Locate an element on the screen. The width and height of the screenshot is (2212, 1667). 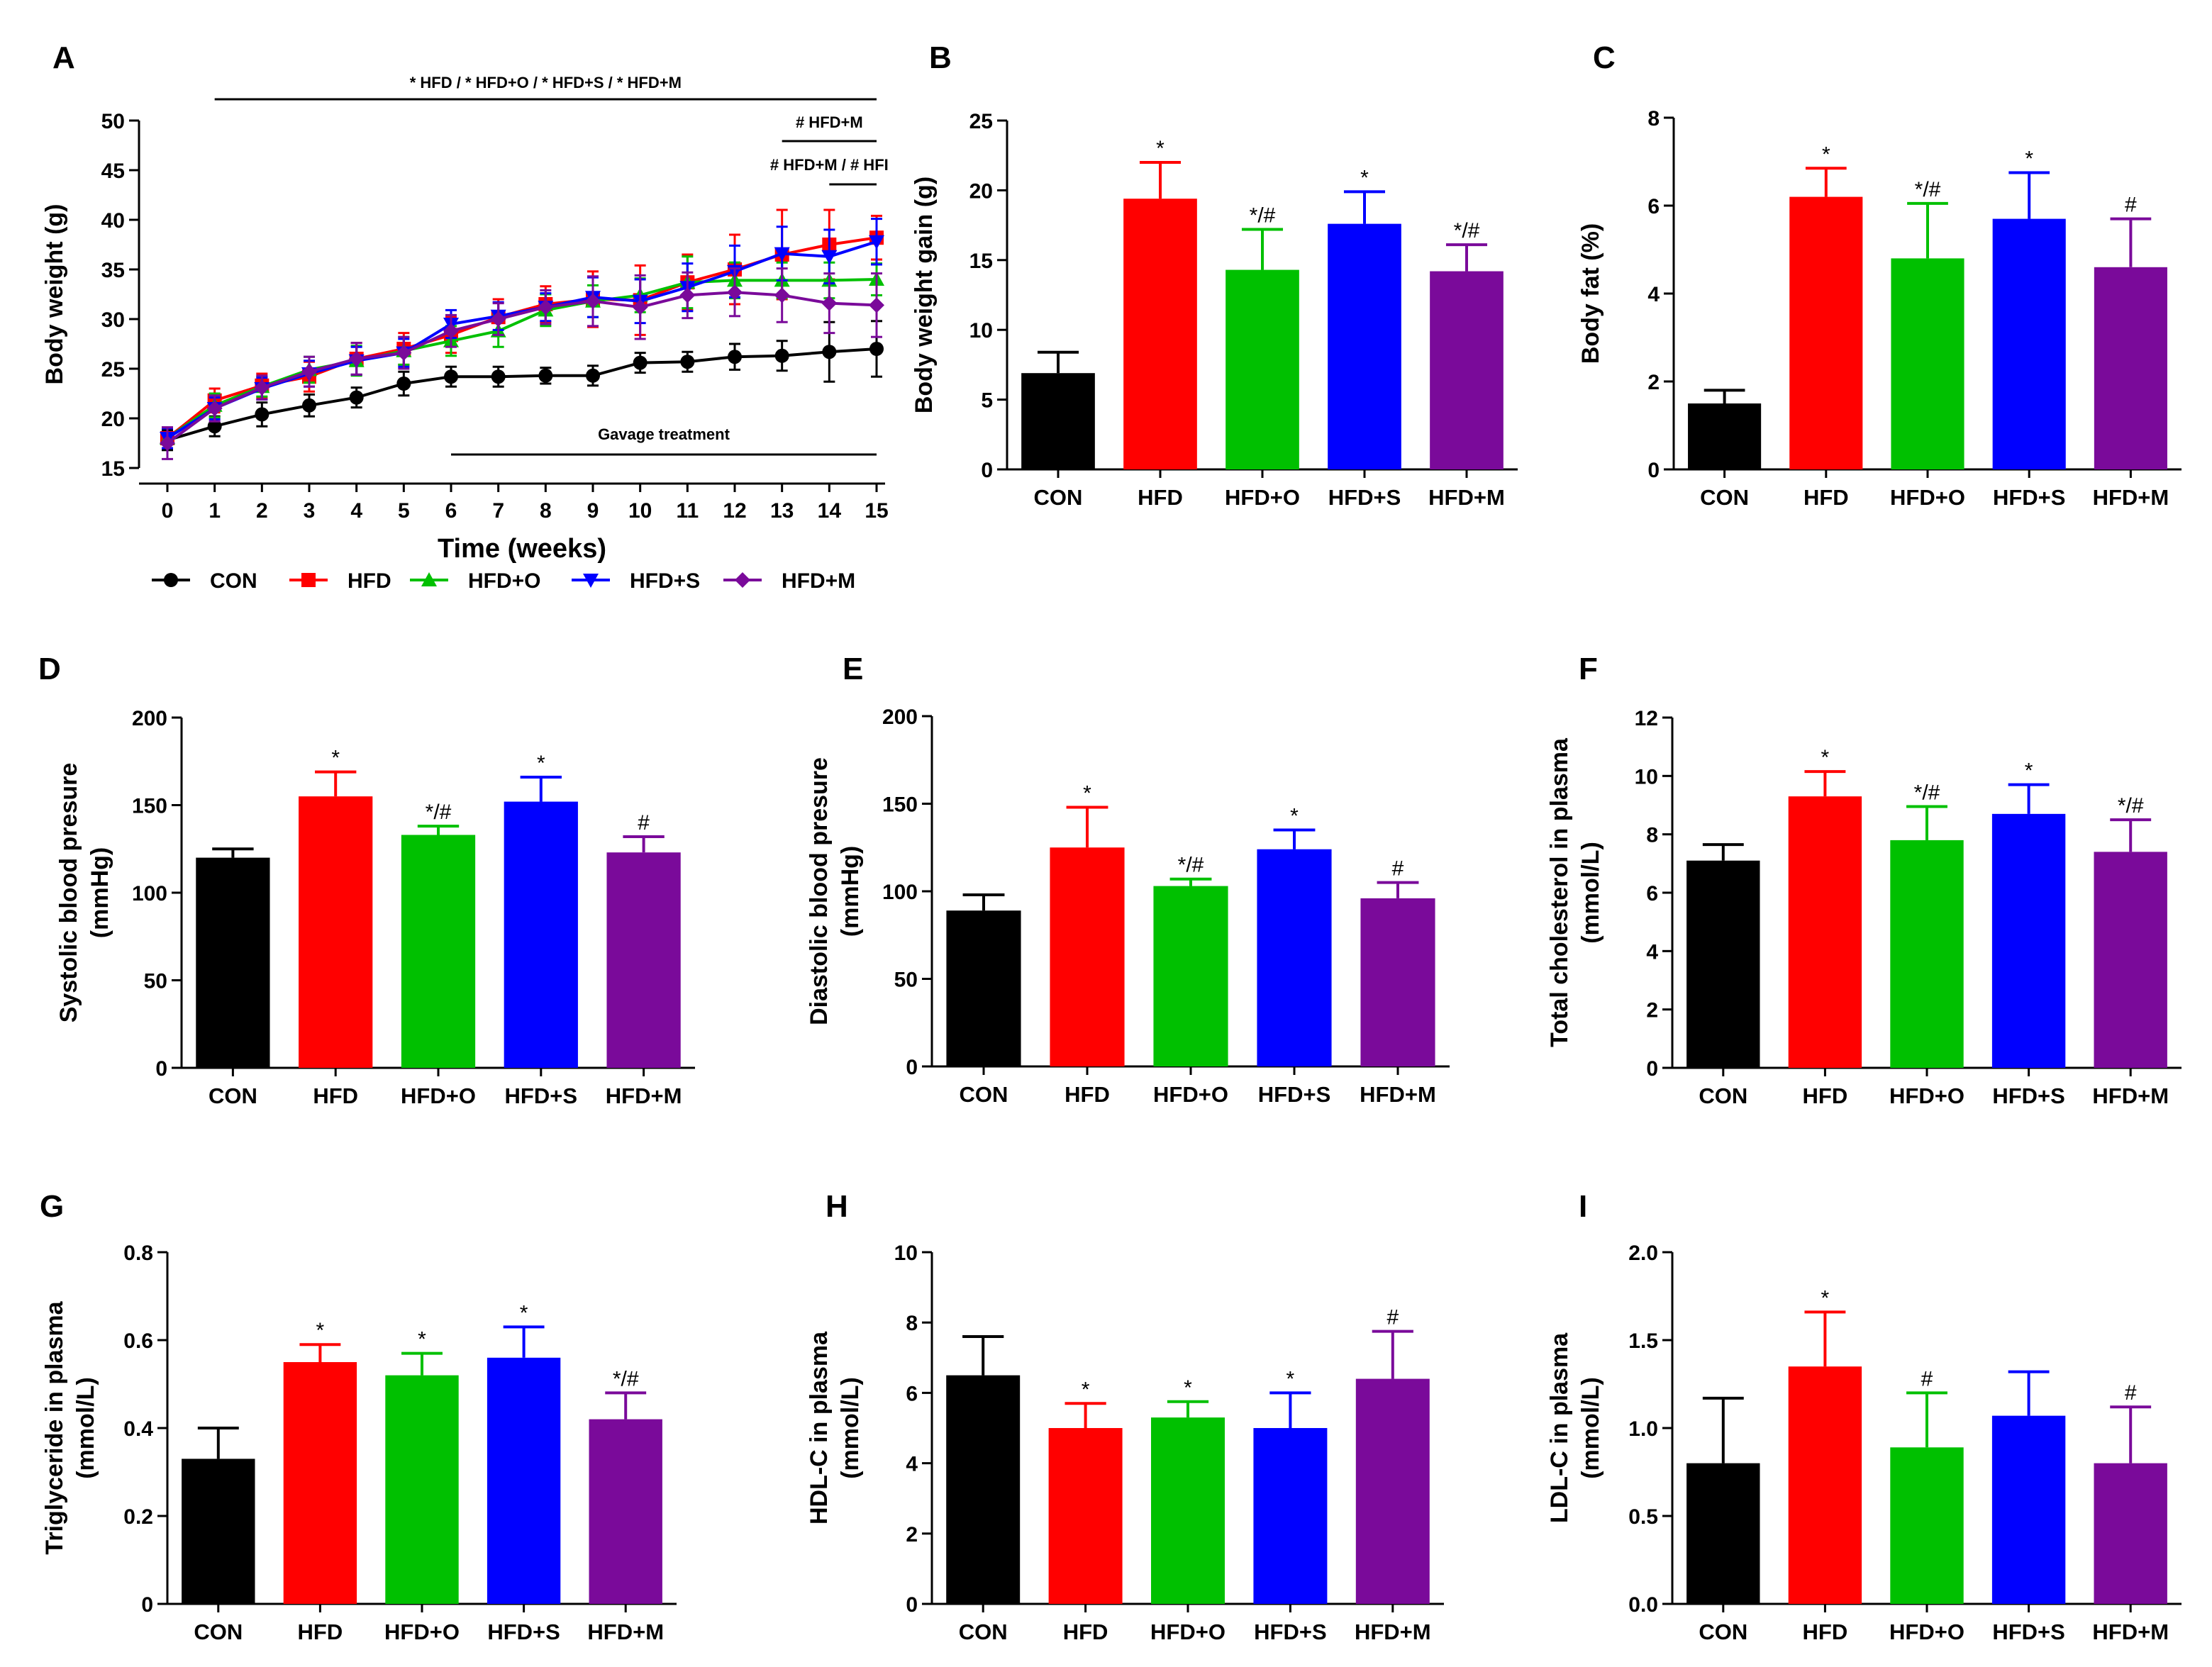
y-tick-label: 30 is located at coordinates (113, 320).